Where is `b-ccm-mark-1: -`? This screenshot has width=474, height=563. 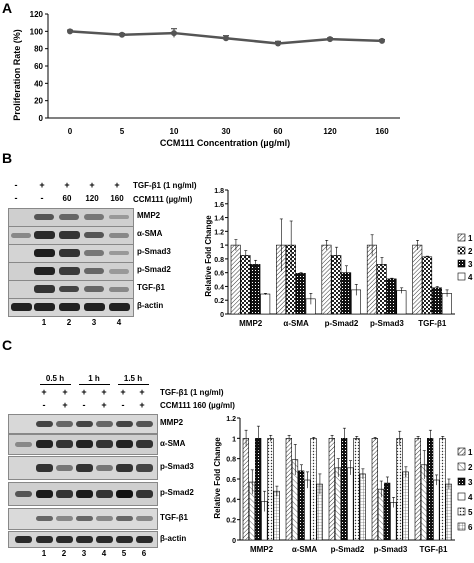 b-ccm-mark-1: - is located at coordinates (16, 198).